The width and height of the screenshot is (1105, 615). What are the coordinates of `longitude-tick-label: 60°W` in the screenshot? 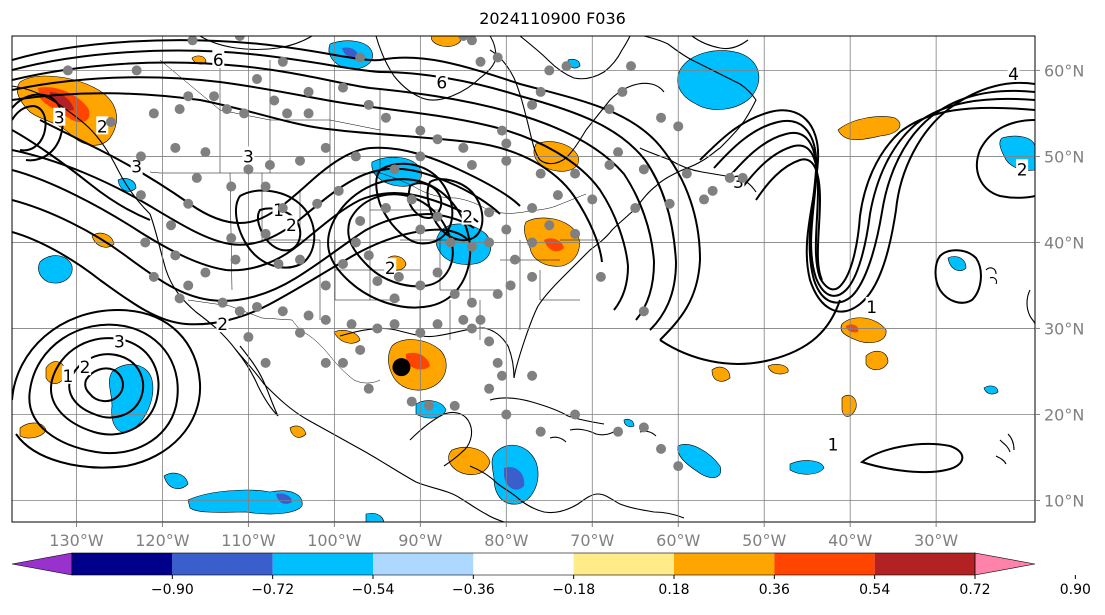 It's located at (678, 540).